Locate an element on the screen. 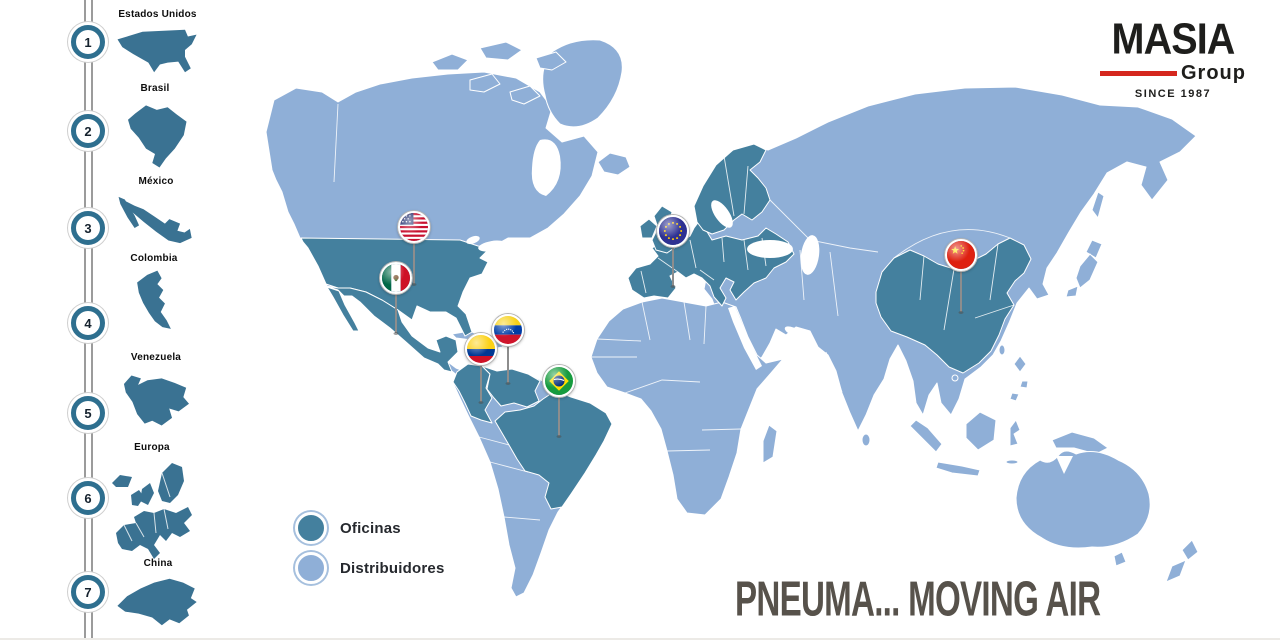 Image resolution: width=1280 pixels, height=640 pixels. pin-mexico is located at coordinates (396, 297).